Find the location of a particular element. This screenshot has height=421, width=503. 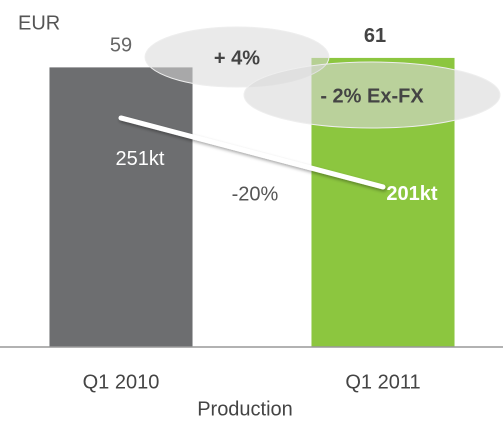

annotation: - 2% Ex-FX is located at coordinates (372, 96).